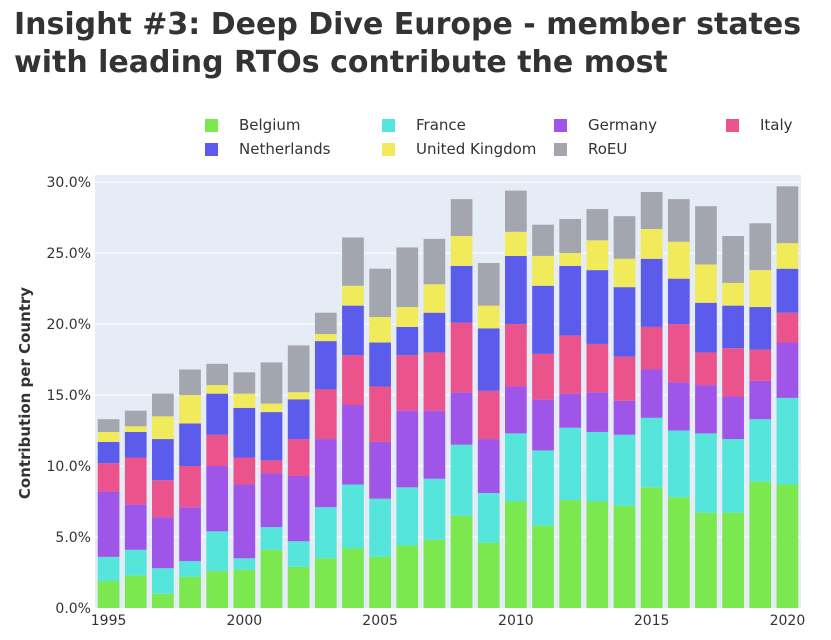  What do you see at coordinates (325, 533) in the screenshot?
I see `bar-segment-france-2003` at bounding box center [325, 533].